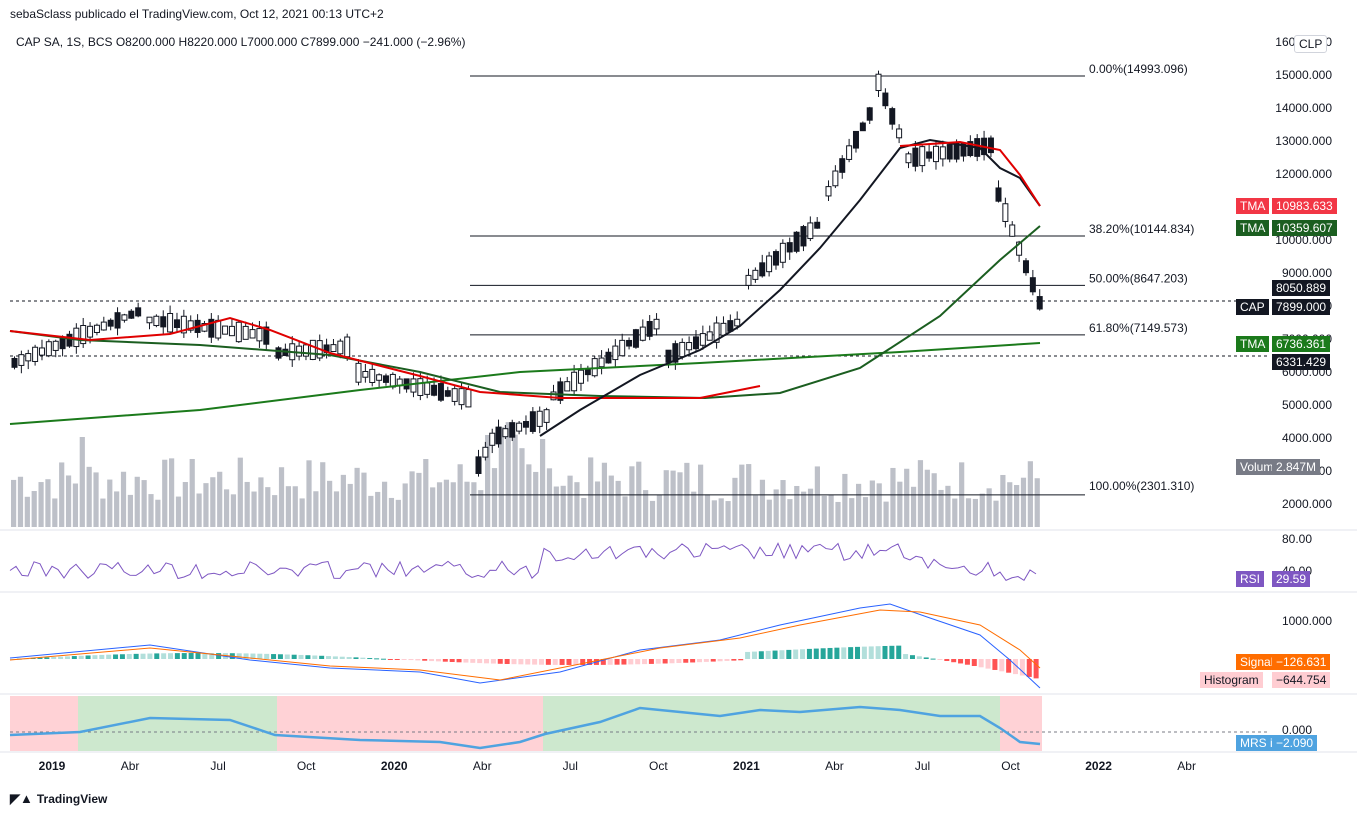 The width and height of the screenshot is (1357, 816). Describe the element at coordinates (1304, 206) in the screenshot. I see `tma-red-value: 10983.633` at that location.